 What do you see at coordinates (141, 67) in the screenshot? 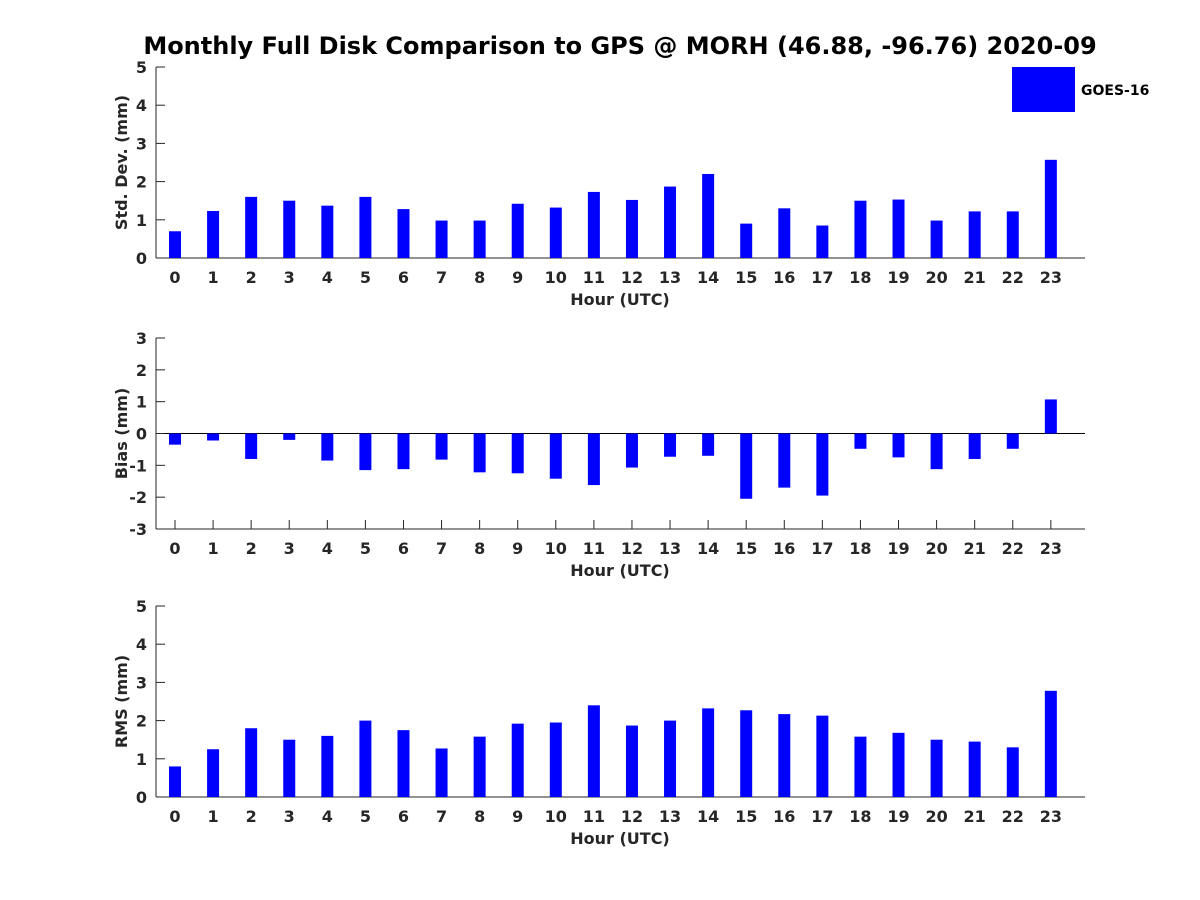
I see `y-tick-label: 5` at bounding box center [141, 67].